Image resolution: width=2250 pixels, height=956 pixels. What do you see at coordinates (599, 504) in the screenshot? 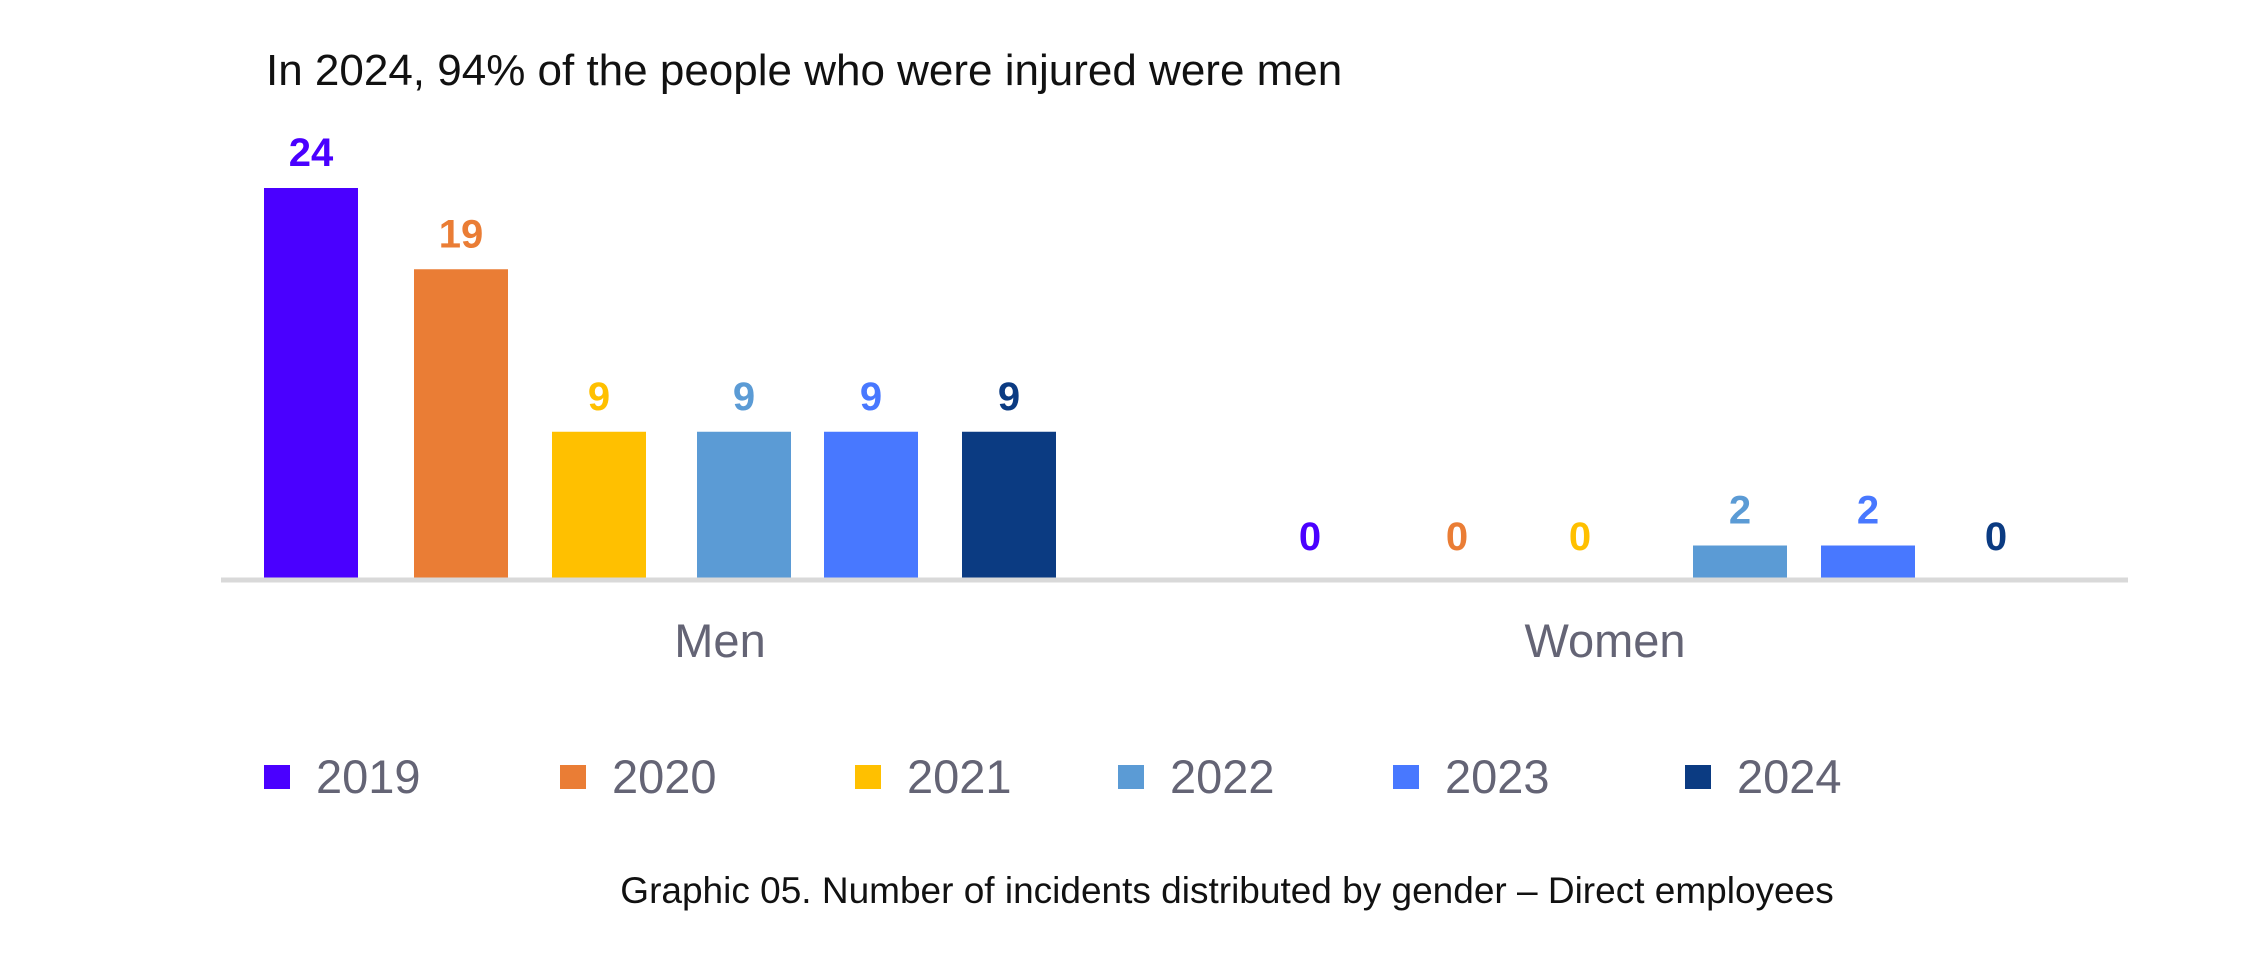
I see `bar-men-2021` at bounding box center [599, 504].